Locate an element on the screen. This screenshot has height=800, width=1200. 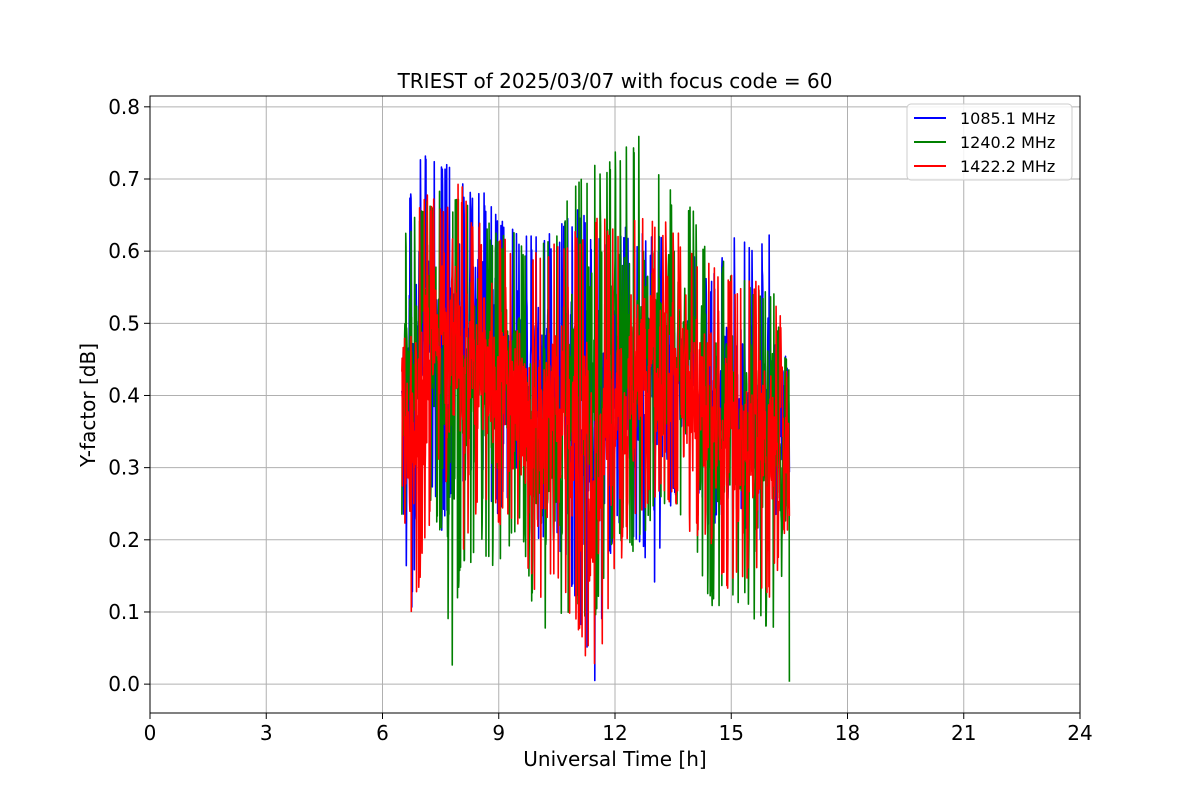
x-tick-label: 24 is located at coordinates (1079, 733).